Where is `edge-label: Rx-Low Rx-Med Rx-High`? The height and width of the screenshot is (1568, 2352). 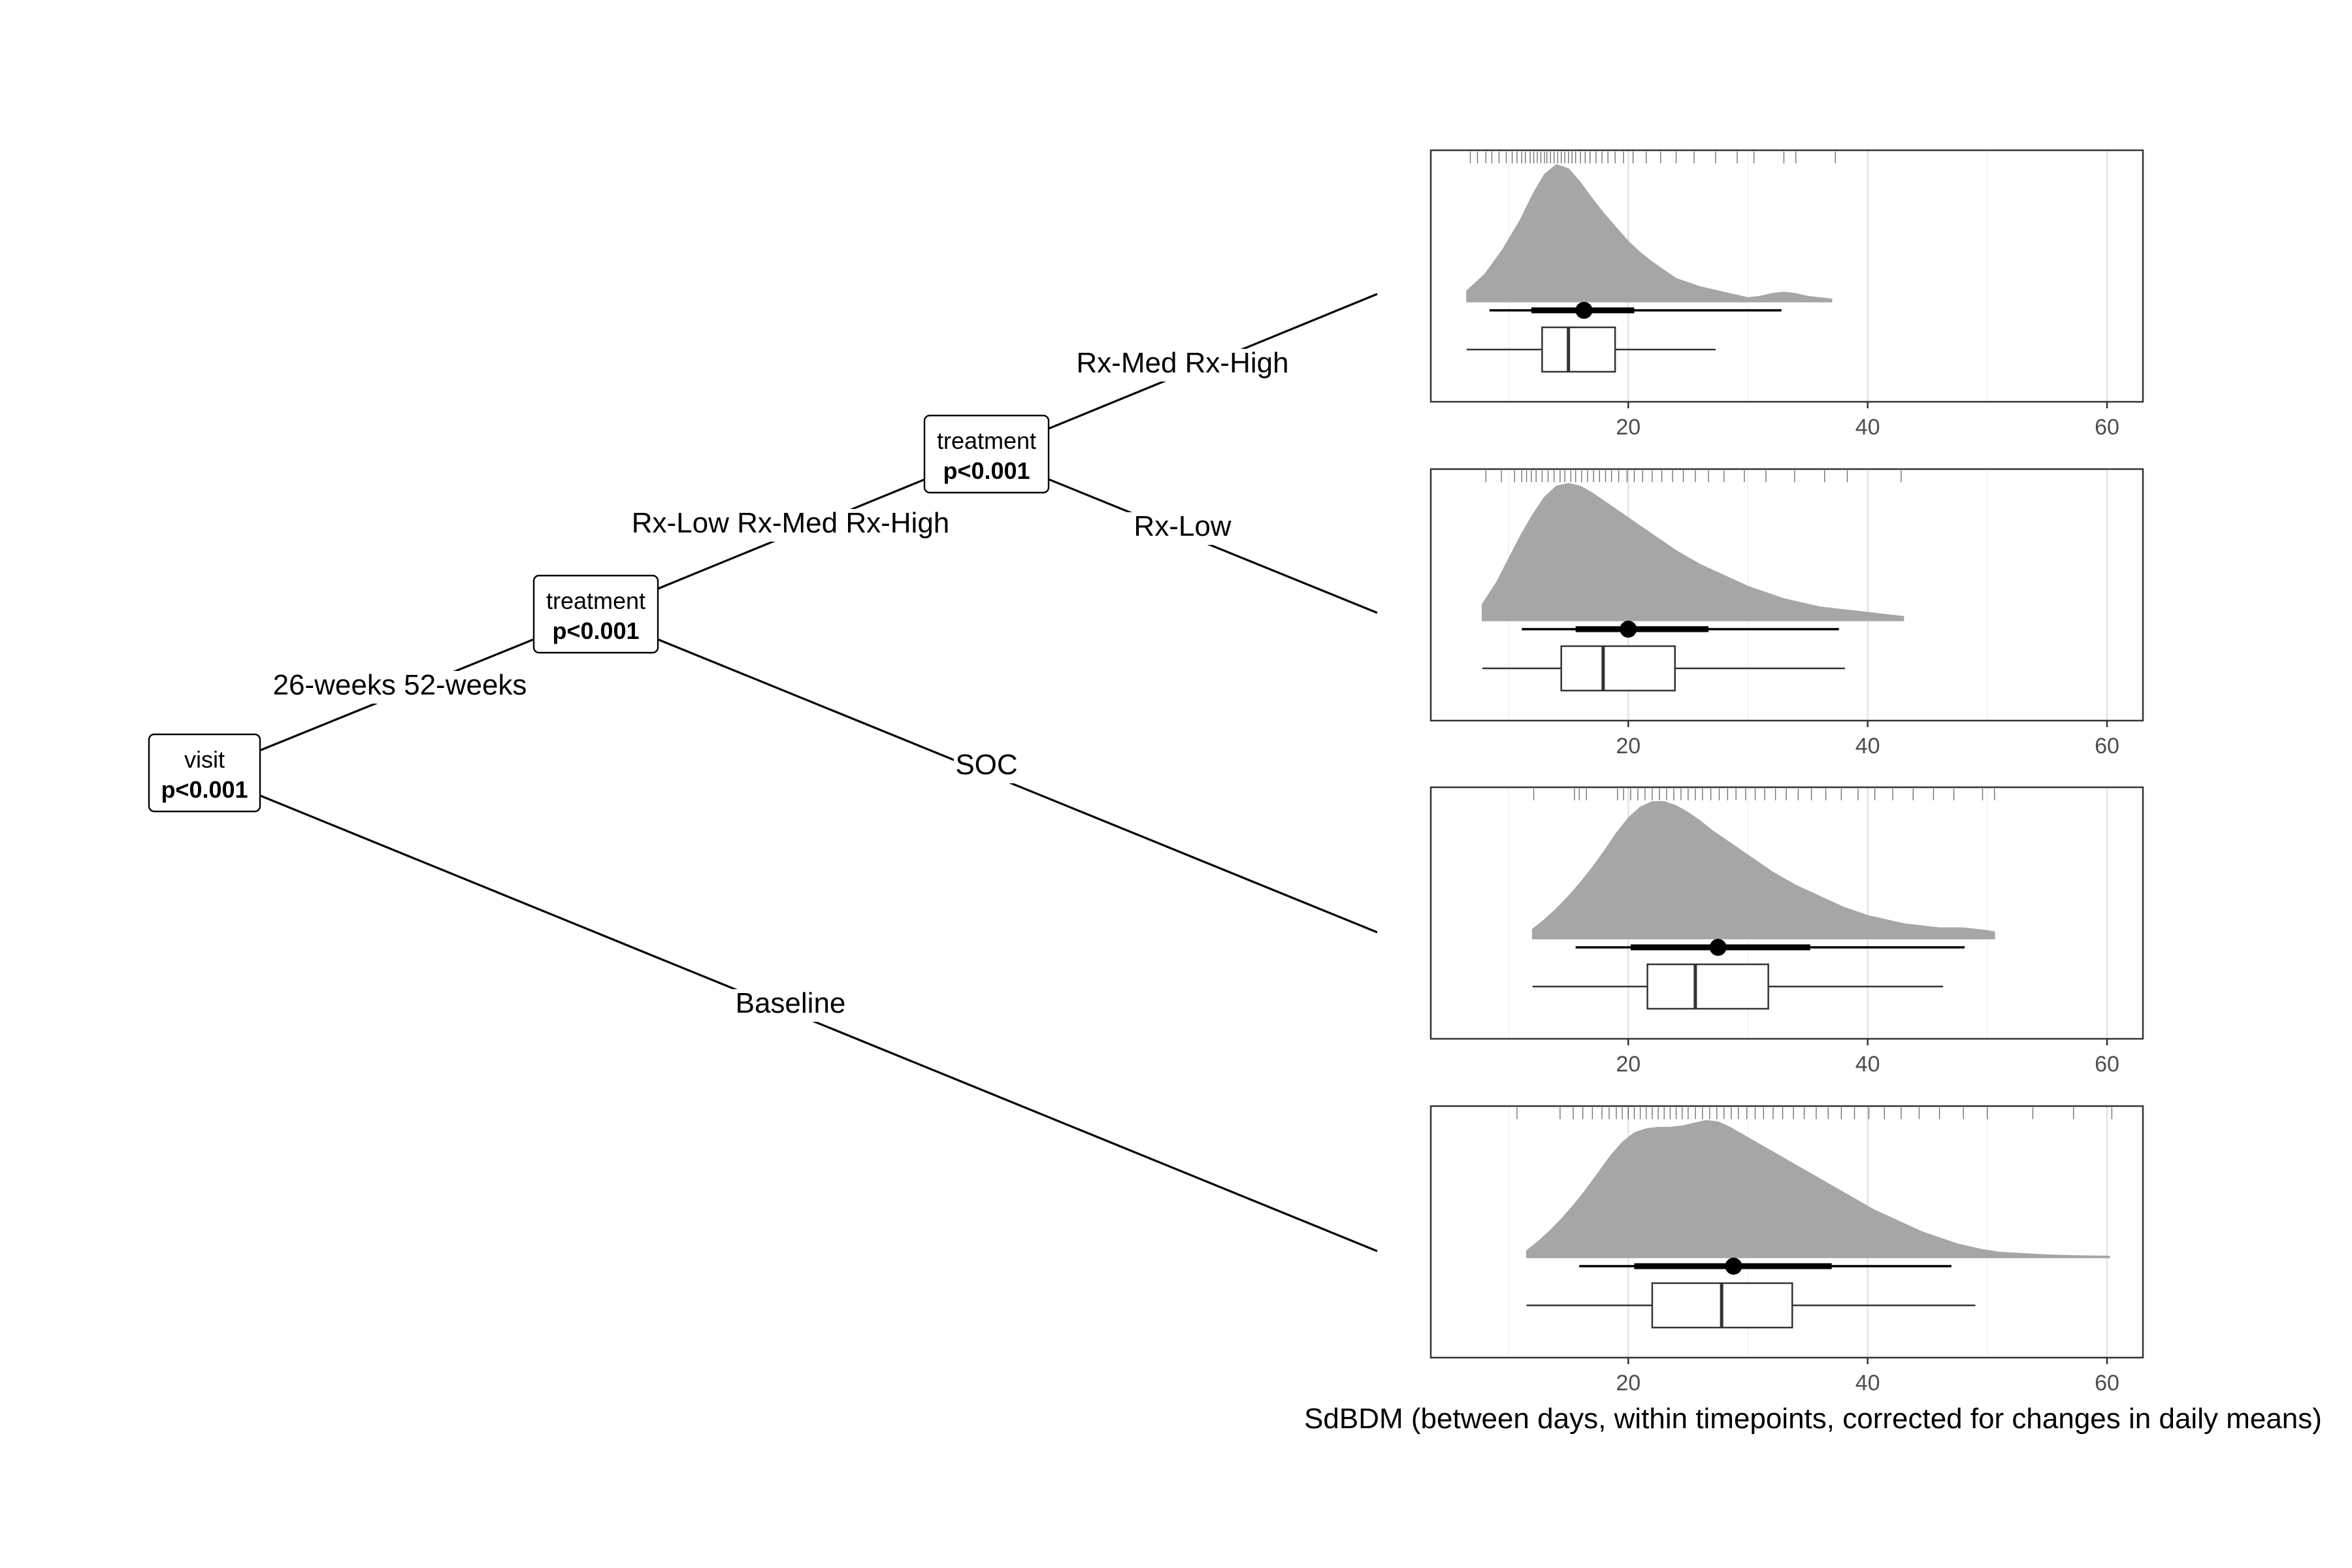
edge-label: Rx-Low Rx-Med Rx-High is located at coordinates (791, 523).